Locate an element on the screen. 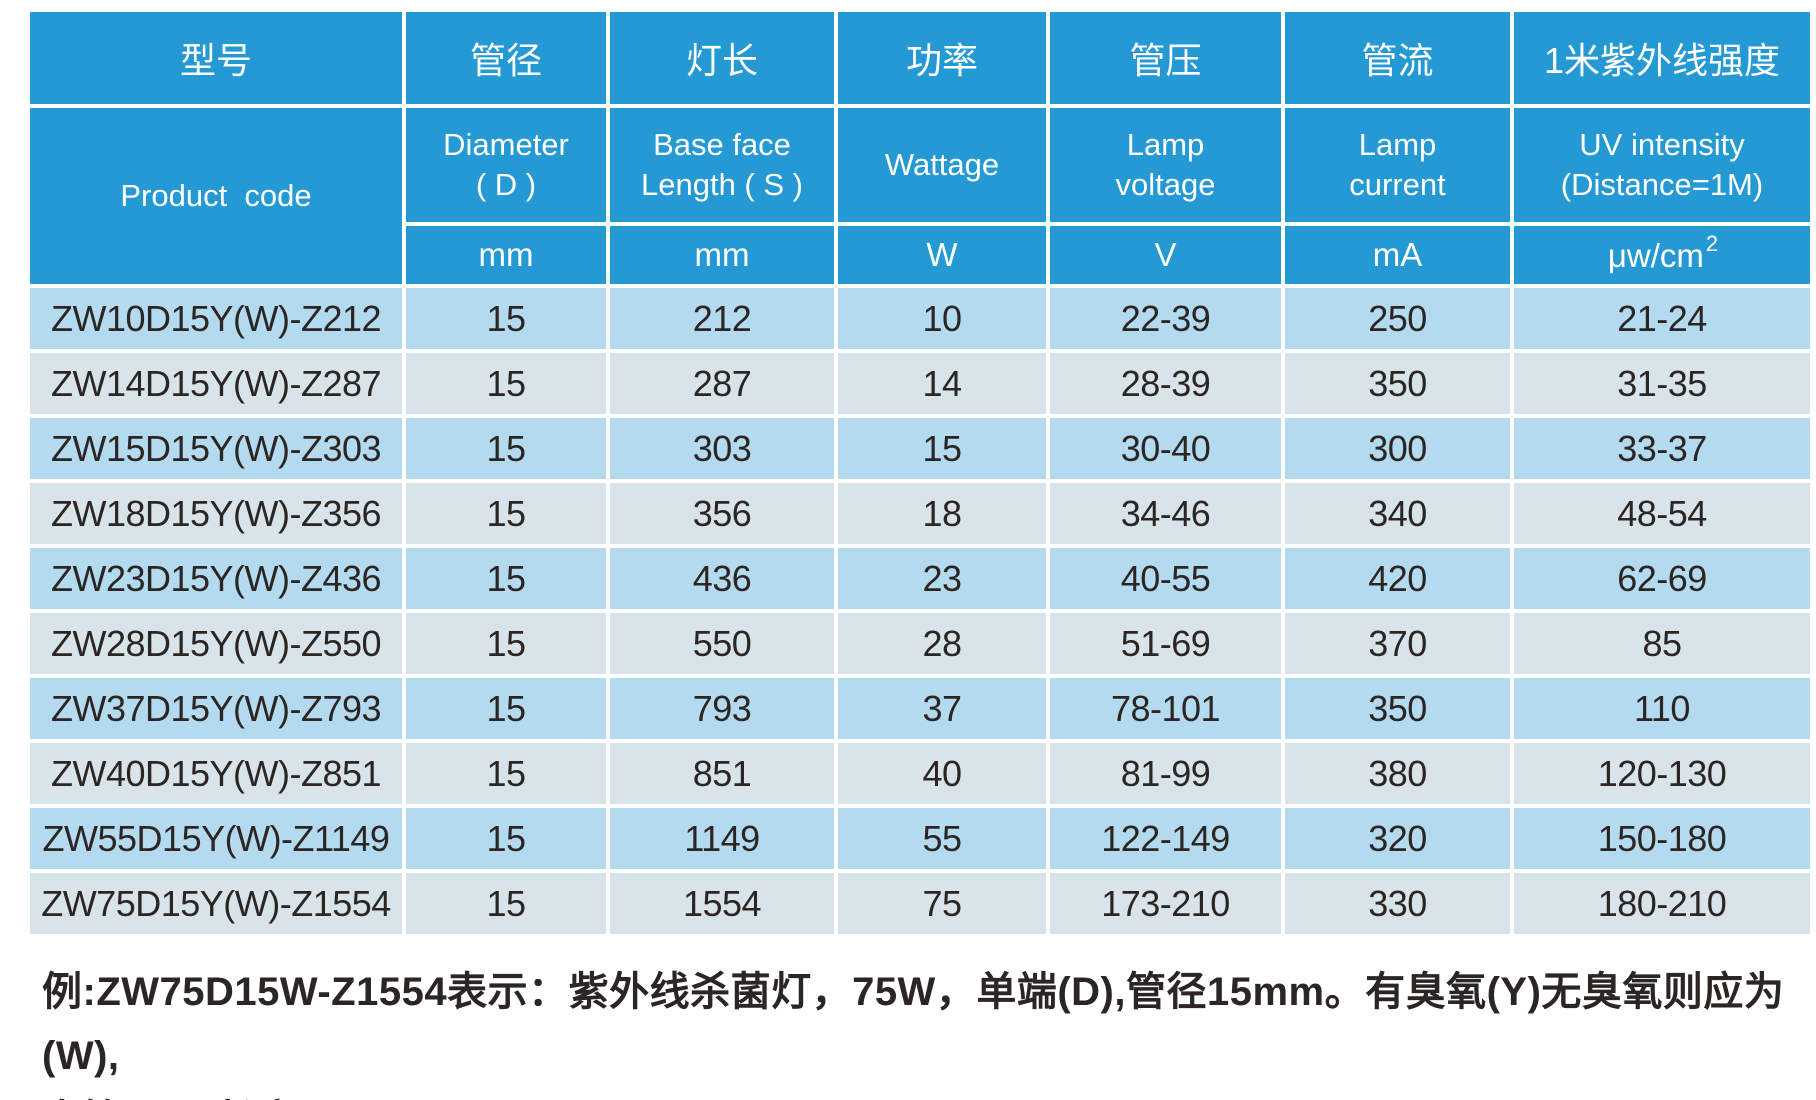 Image resolution: width=1816 pixels, height=1100 pixels. uv-intensity-en-line2: (Distance=1M) is located at coordinates (1662, 184).